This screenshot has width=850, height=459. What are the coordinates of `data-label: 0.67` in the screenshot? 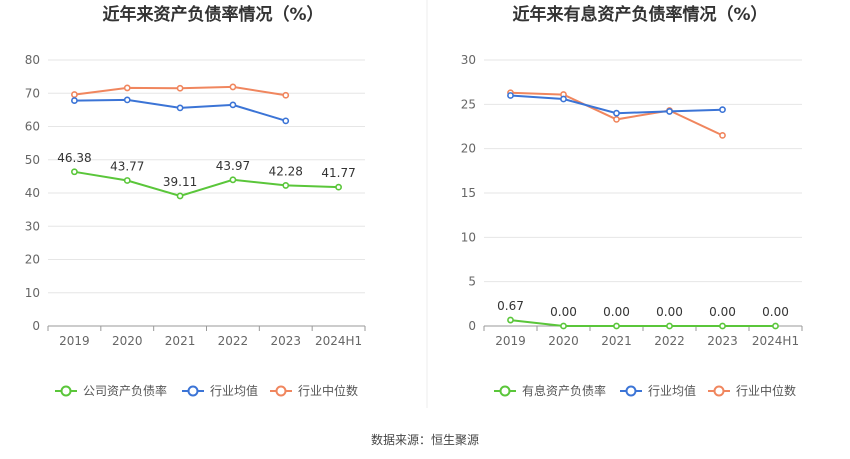 It's located at (510, 306).